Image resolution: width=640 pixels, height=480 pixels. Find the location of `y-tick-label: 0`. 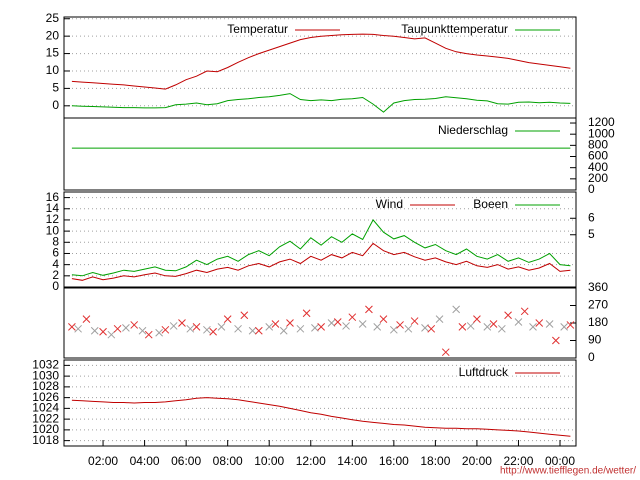

y-tick-label: 0 is located at coordinates (55, 286).